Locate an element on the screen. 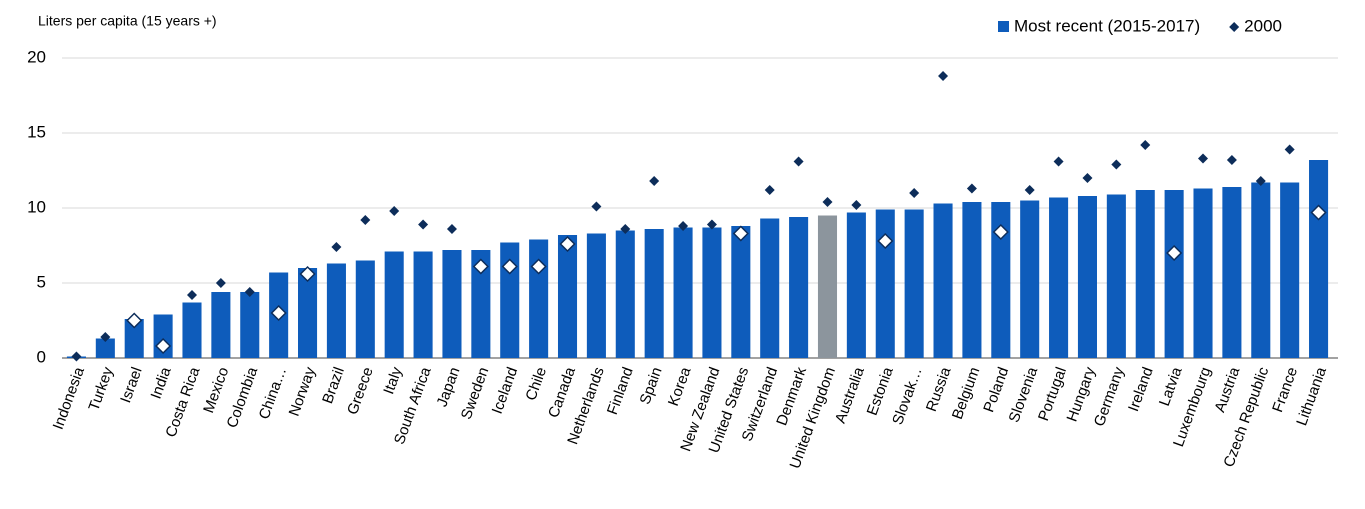  x-tick-label: Italy is located at coordinates (393, 380).